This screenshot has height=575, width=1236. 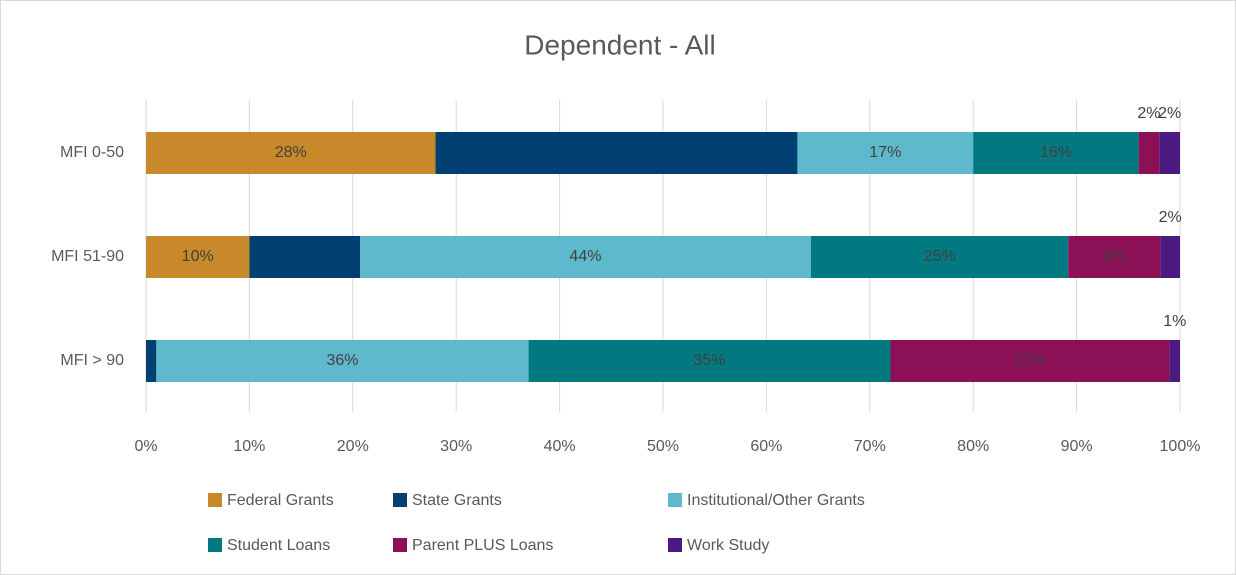 What do you see at coordinates (145, 446) in the screenshot?
I see `x-tick-label: 0%` at bounding box center [145, 446].